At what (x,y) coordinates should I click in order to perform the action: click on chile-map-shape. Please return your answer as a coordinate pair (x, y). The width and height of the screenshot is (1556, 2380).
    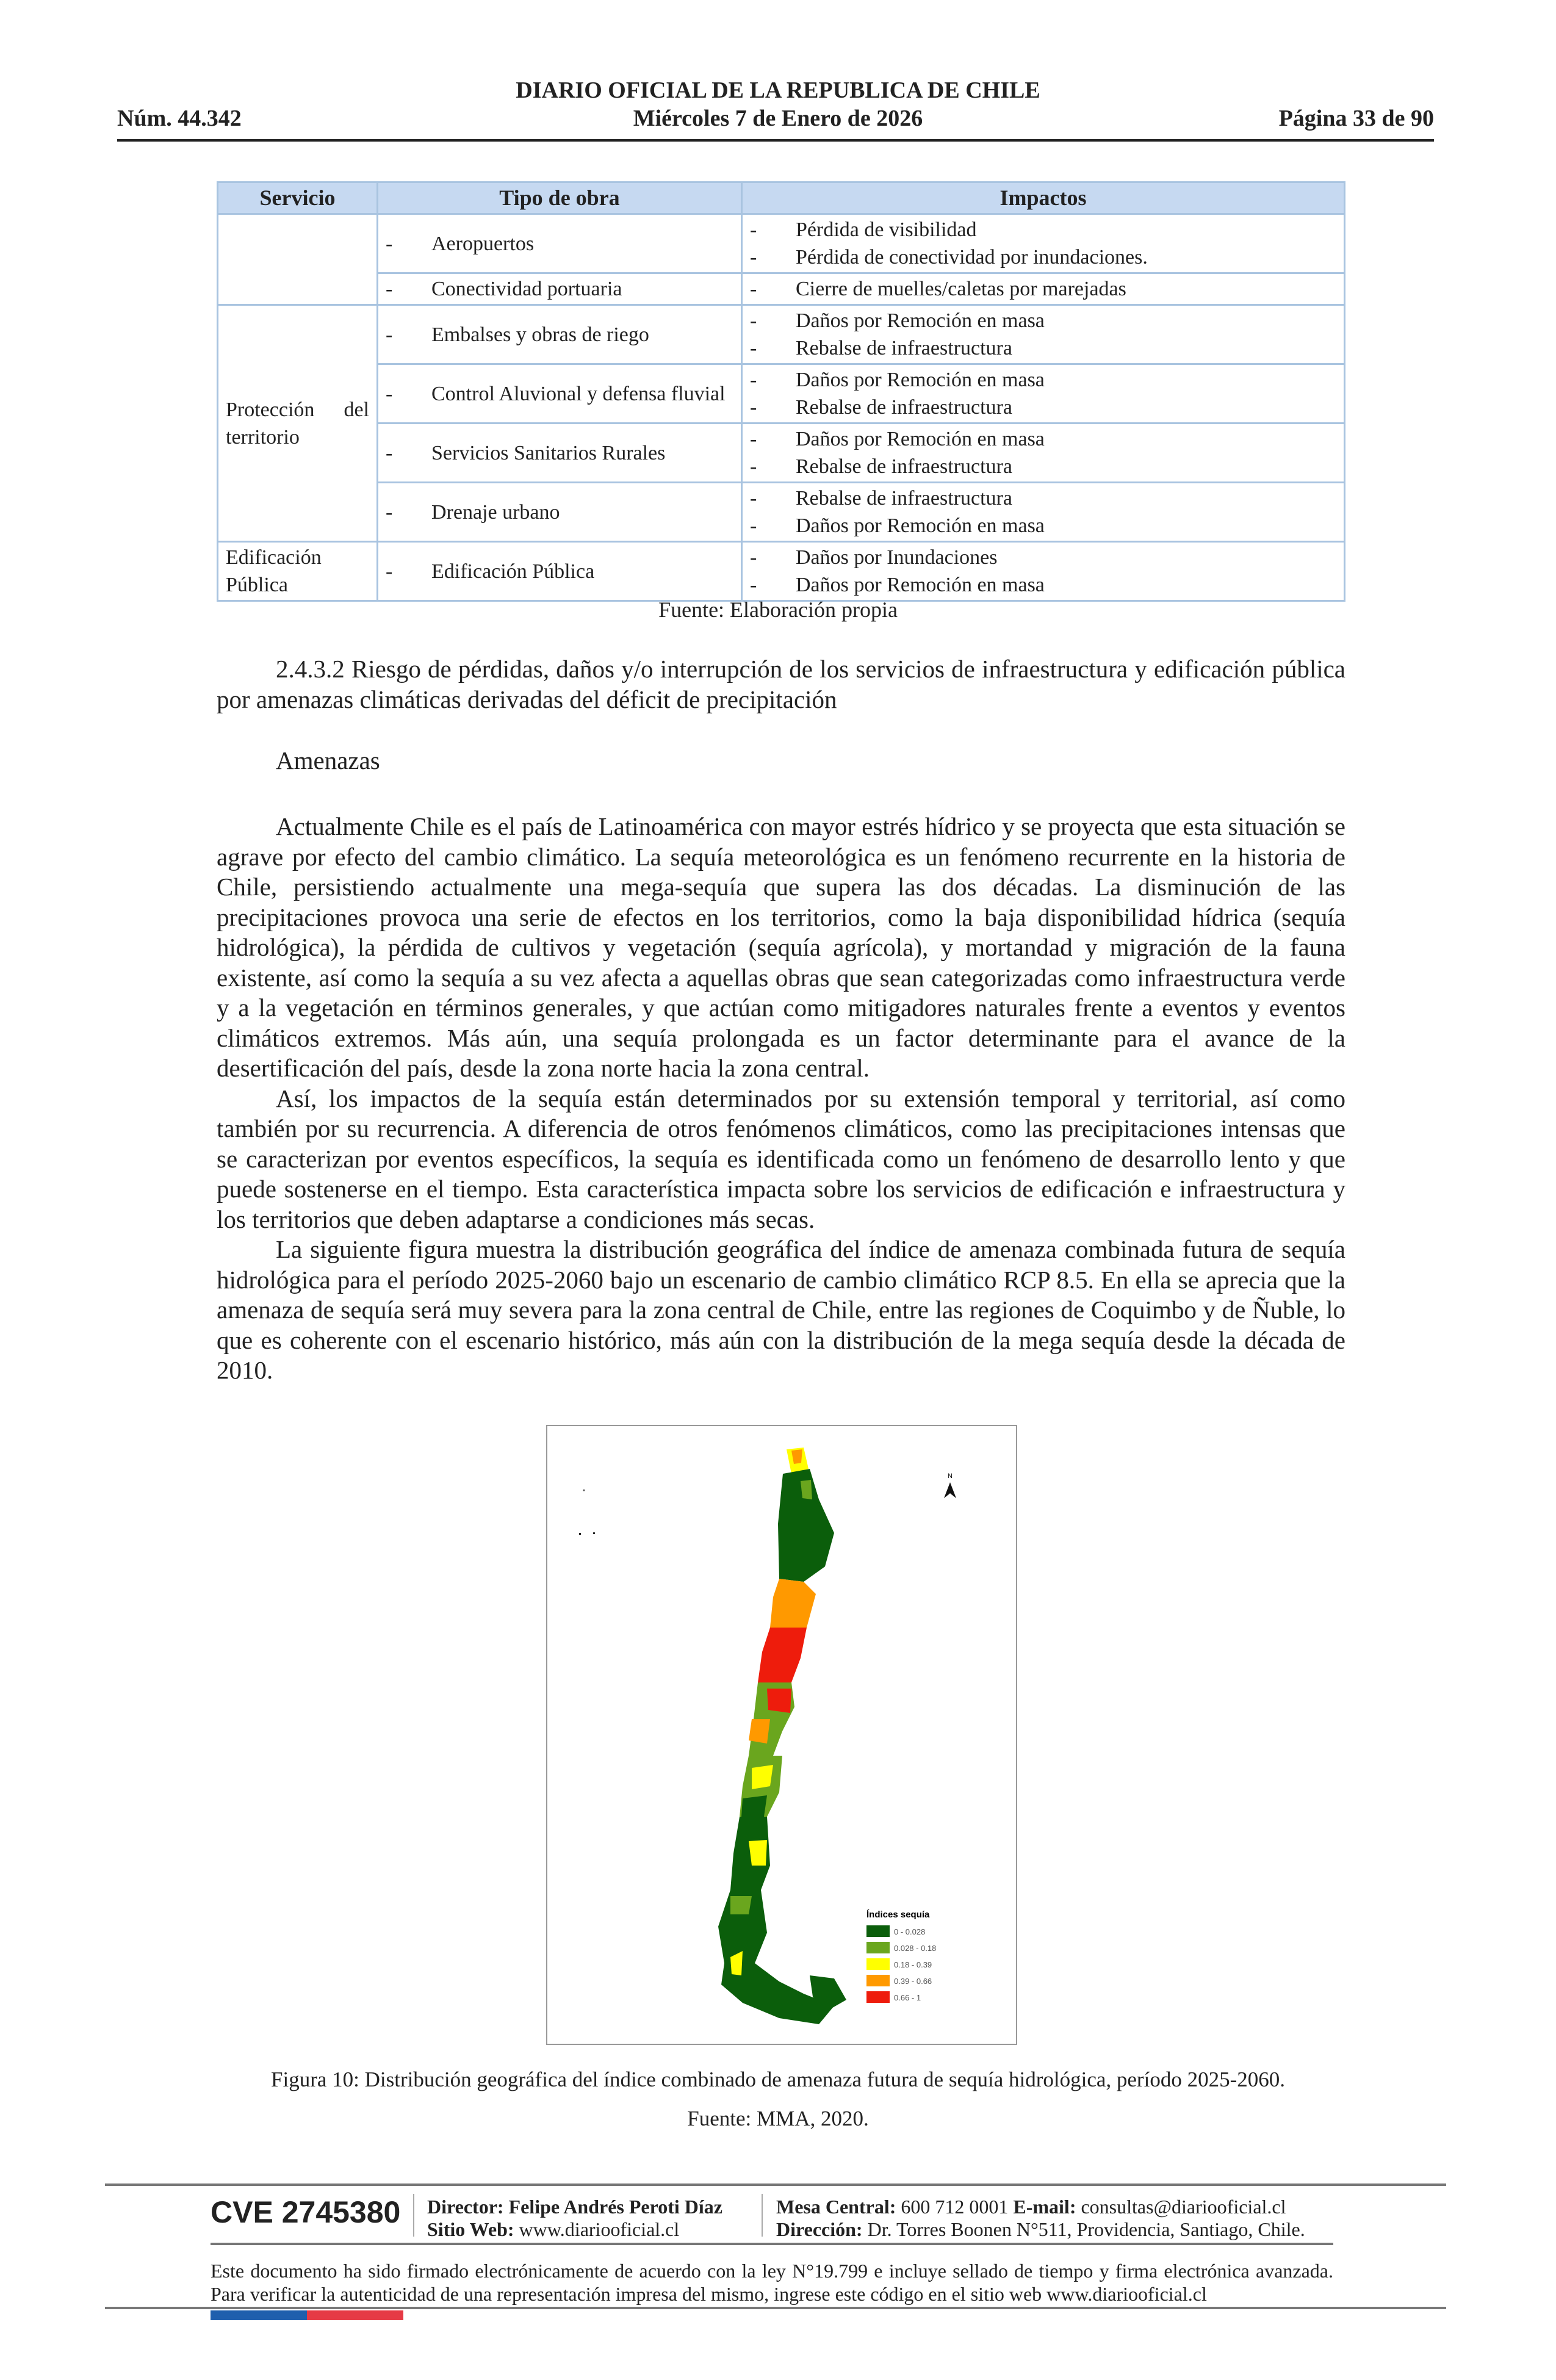
    Looking at the image, I should click on (782, 1736).